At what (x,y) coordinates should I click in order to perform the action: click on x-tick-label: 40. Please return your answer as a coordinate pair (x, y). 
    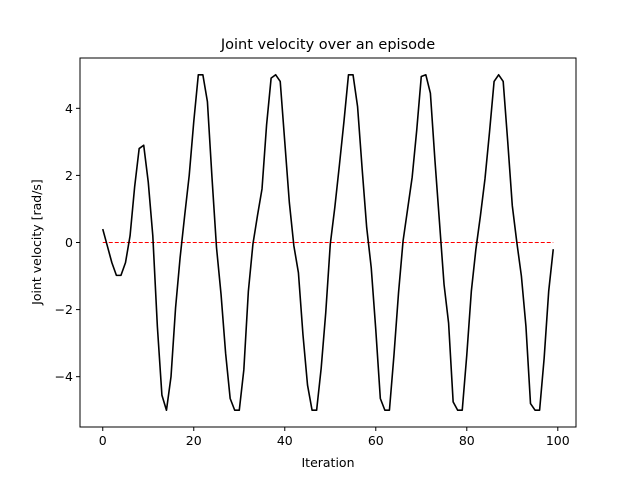
    Looking at the image, I should click on (285, 440).